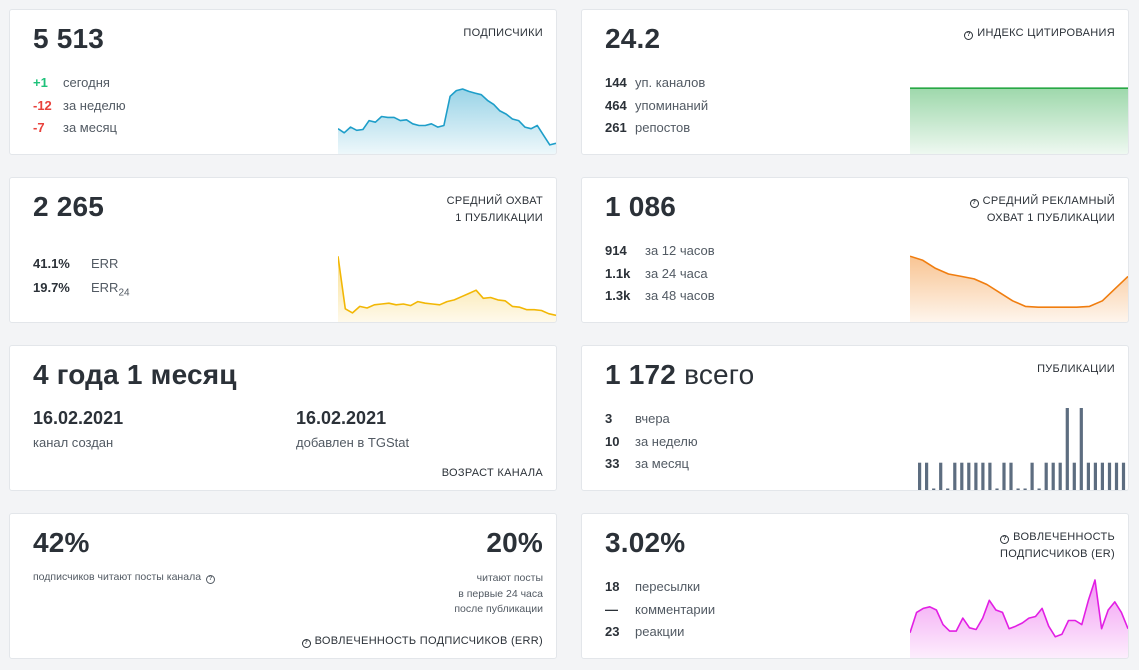  I want to click on stat-row: 464 упоминаний, so click(656, 106).